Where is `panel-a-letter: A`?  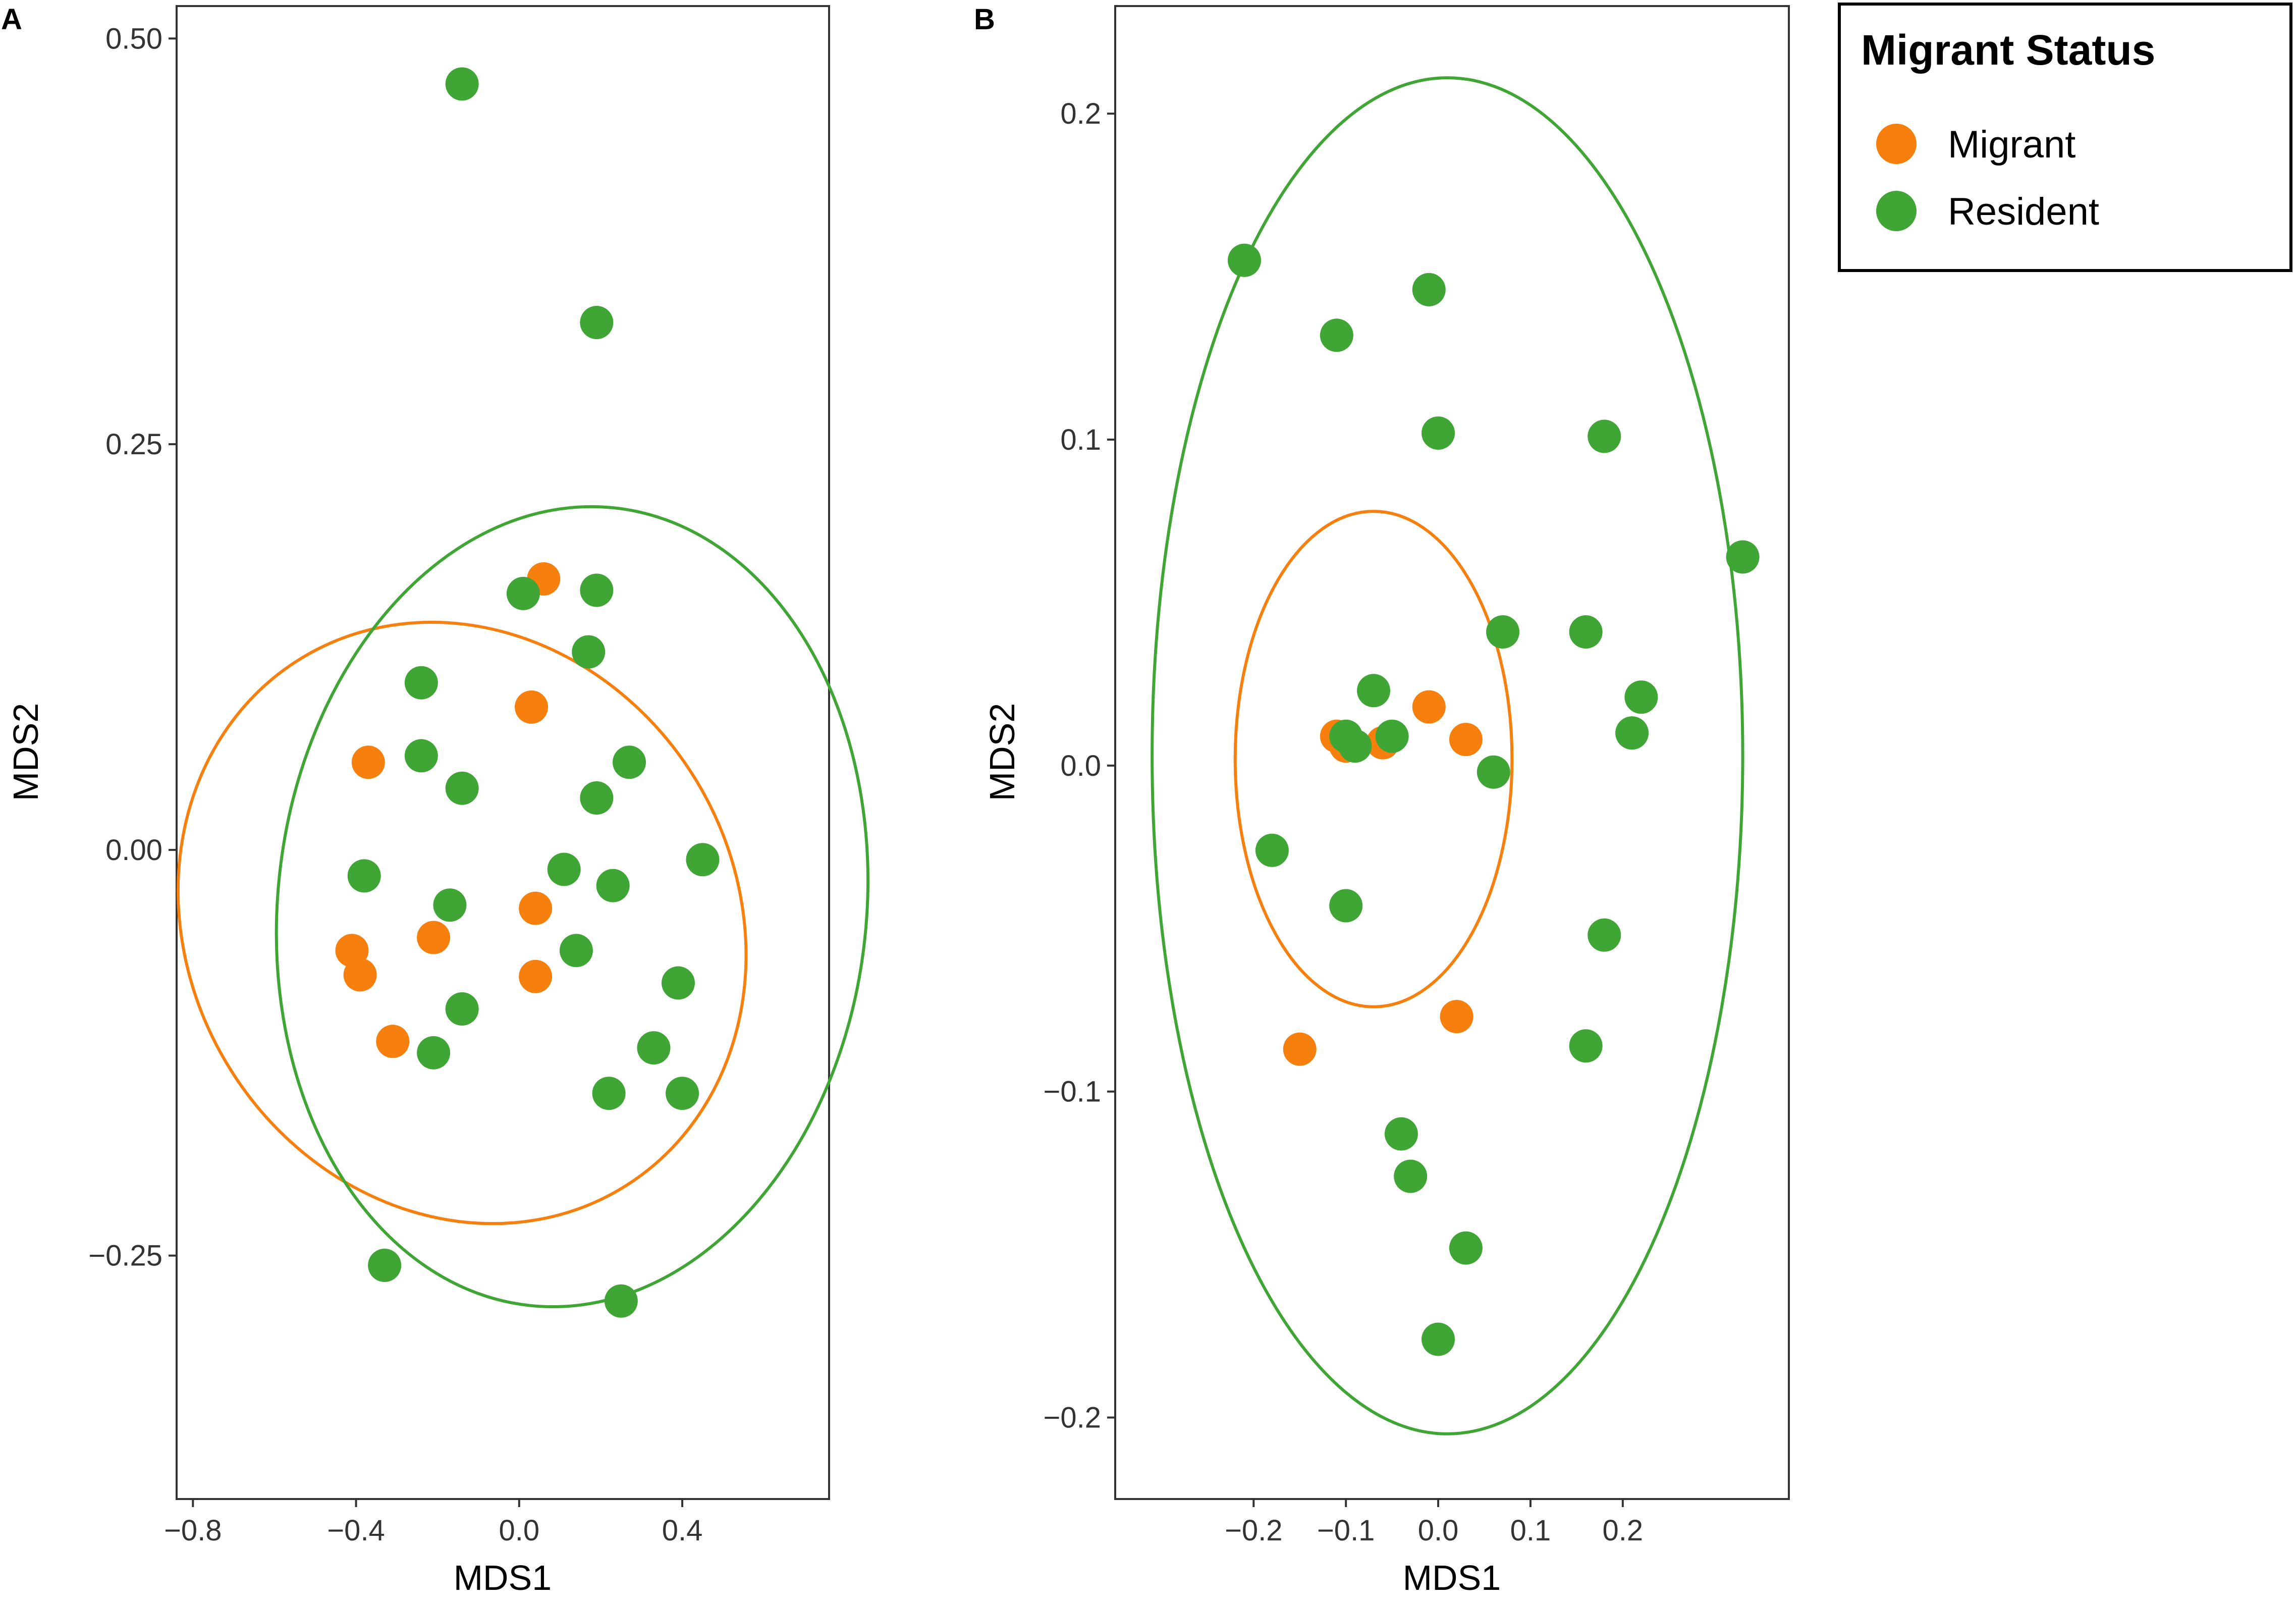
panel-a-letter: A is located at coordinates (11, 19).